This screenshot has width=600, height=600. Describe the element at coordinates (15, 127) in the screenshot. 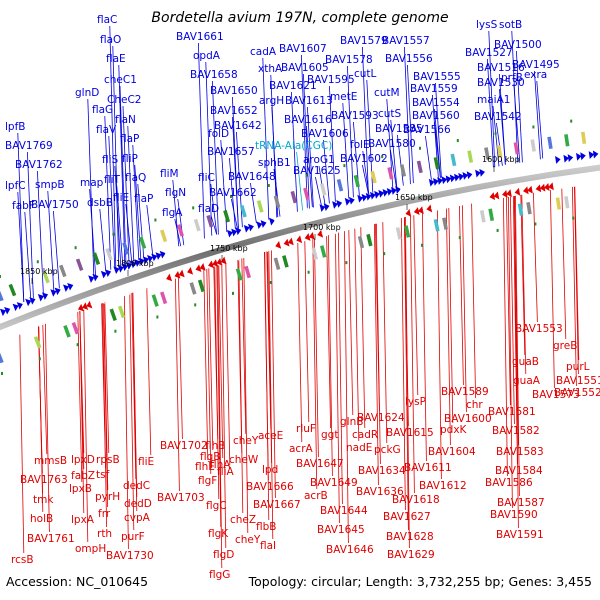

I see `forward-gene-label: lpfB` at that location.